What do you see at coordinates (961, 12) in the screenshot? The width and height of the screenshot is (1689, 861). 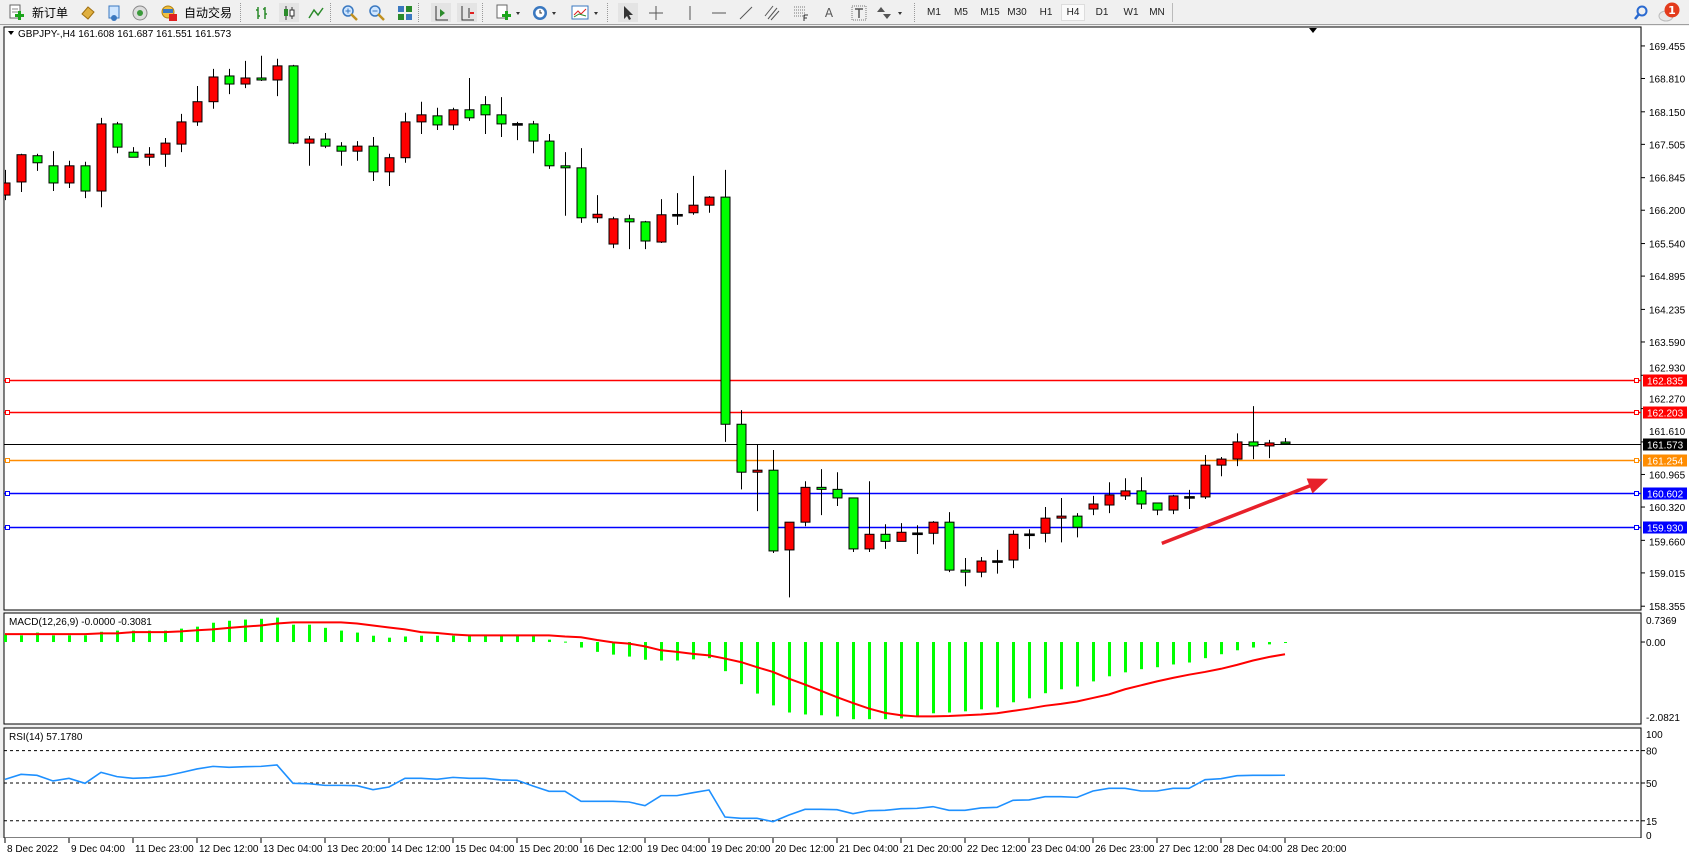 I see `timeframe-m5: M5` at bounding box center [961, 12].